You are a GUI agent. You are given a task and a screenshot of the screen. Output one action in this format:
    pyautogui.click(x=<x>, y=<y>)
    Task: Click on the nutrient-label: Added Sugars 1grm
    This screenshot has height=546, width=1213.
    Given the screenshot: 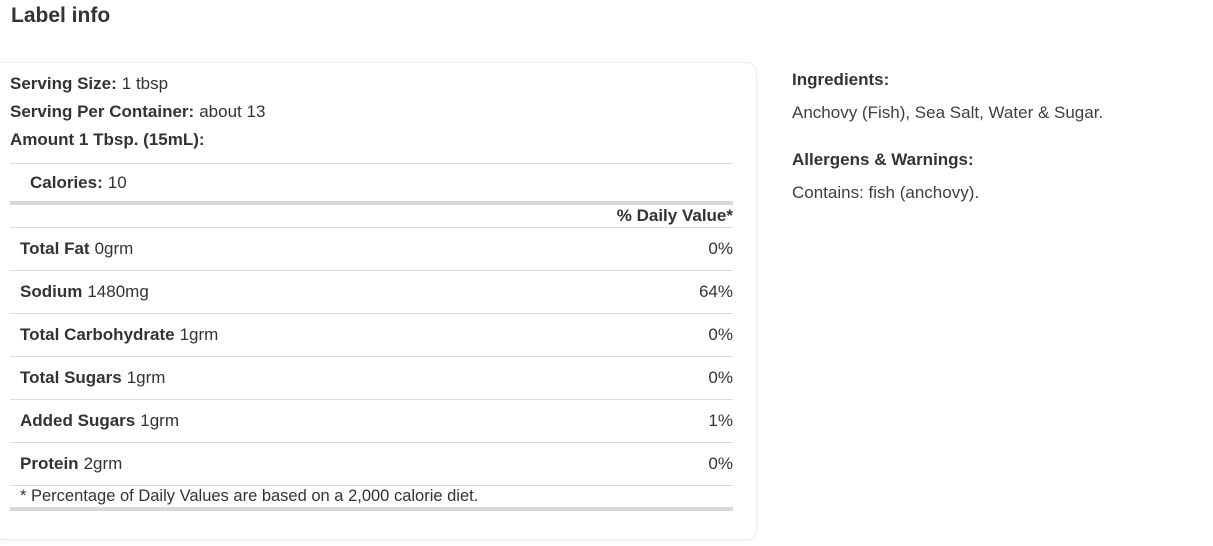 What is the action you would take?
    pyautogui.click(x=99, y=421)
    